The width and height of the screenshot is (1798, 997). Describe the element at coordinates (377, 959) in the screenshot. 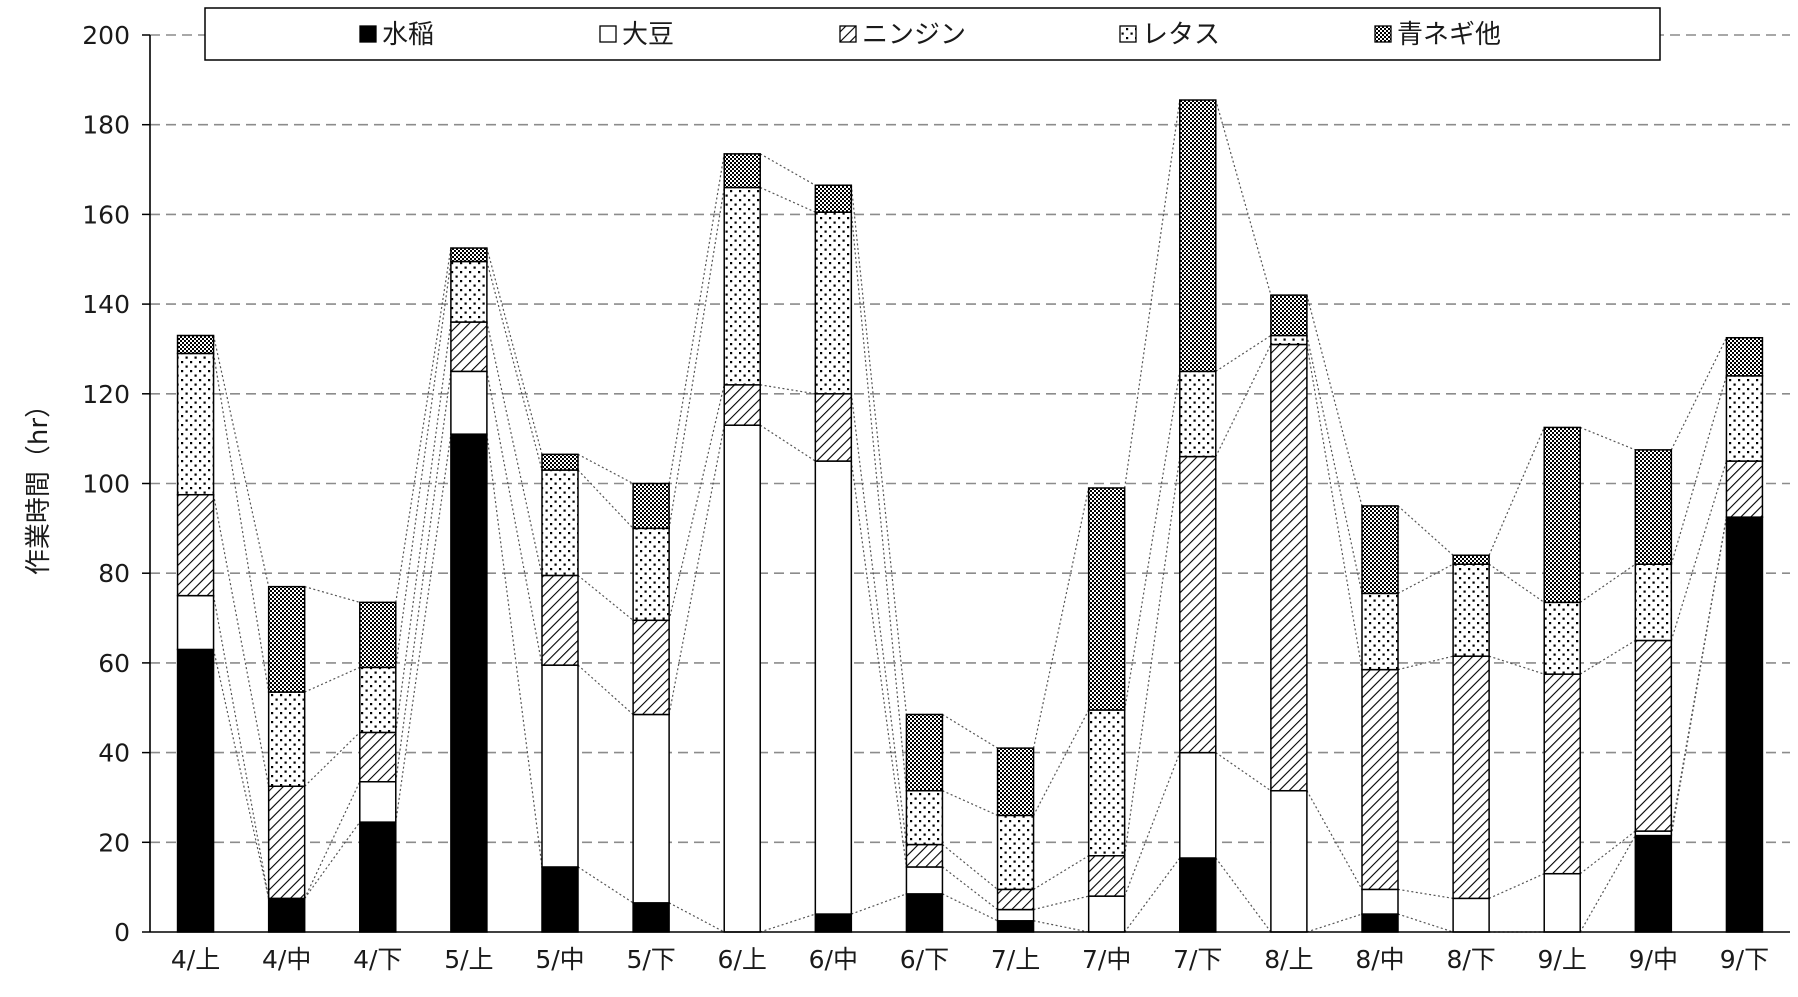

I see `x-tick-label: 4/下` at that location.